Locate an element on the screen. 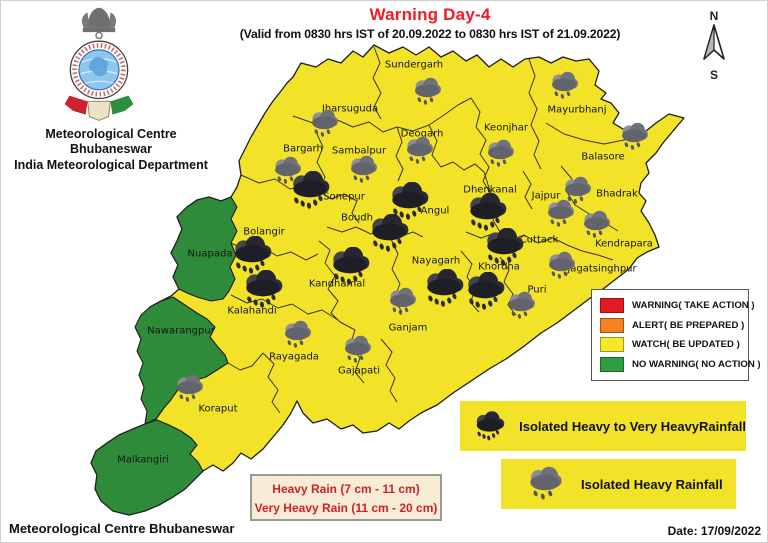  district-nuapada is located at coordinates (204, 249).